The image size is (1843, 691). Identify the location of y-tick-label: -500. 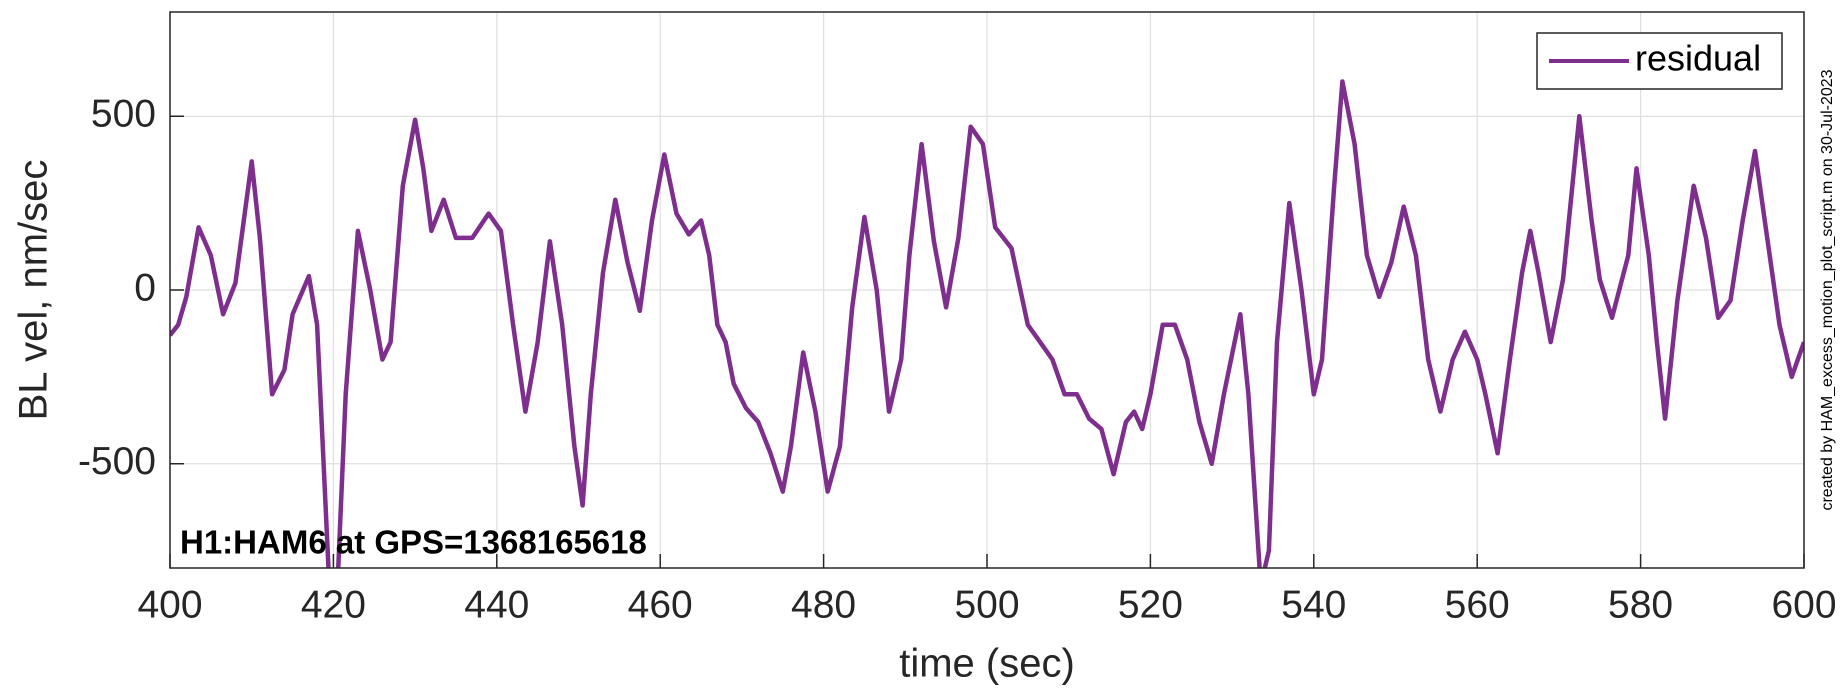
(117, 461).